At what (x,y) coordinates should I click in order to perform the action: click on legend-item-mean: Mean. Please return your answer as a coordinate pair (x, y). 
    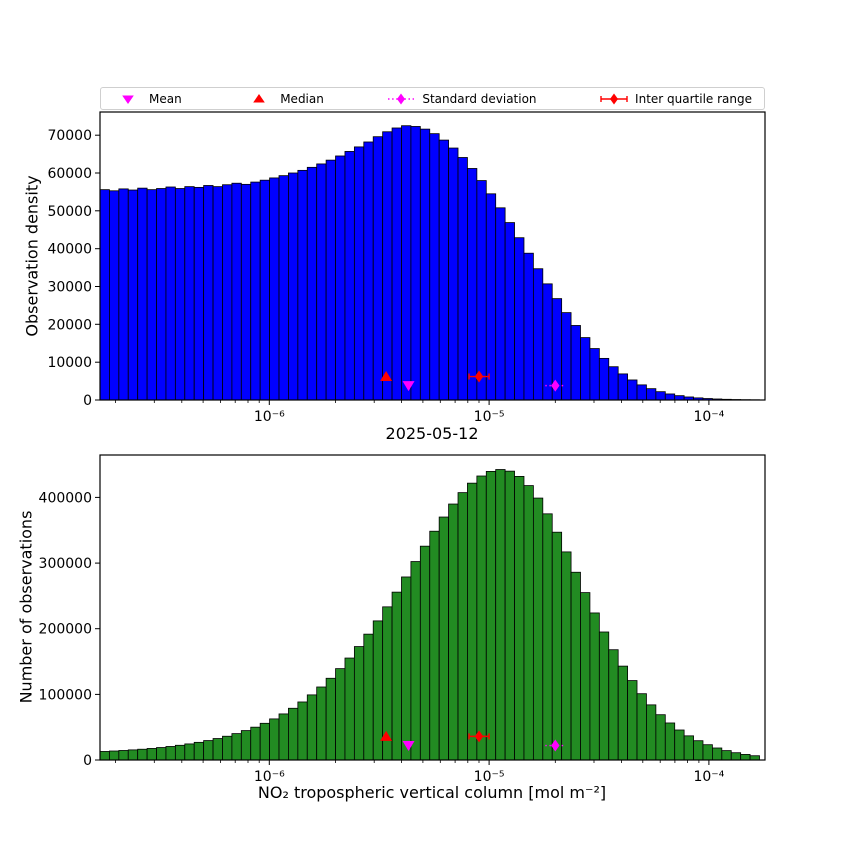
    Looking at the image, I should click on (147, 99).